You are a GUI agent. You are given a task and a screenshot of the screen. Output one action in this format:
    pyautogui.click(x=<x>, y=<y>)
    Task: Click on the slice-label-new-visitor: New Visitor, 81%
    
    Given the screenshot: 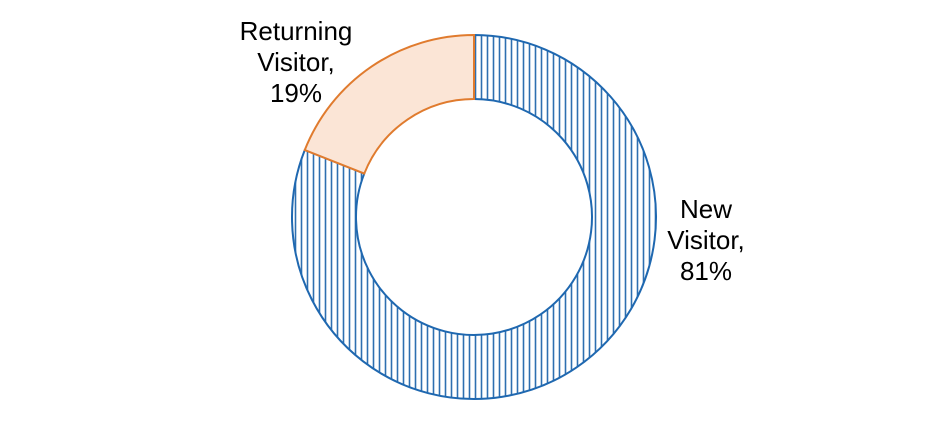 What is the action you would take?
    pyautogui.click(x=706, y=240)
    